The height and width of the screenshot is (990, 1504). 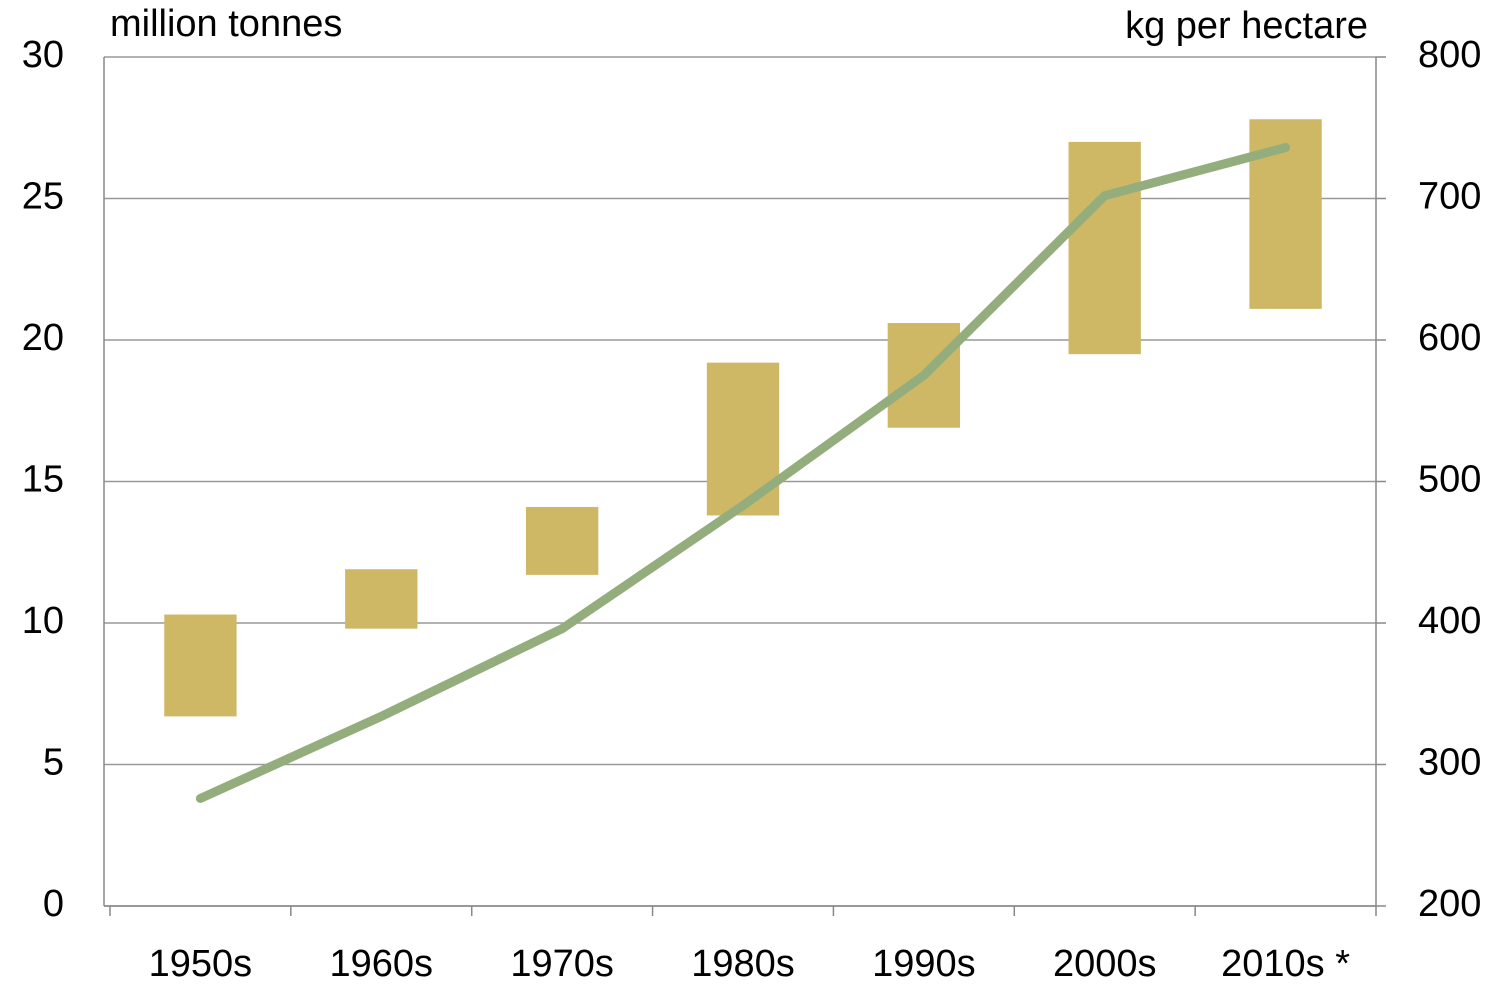 What do you see at coordinates (1449, 338) in the screenshot?
I see `y2-tick-label: 600` at bounding box center [1449, 338].